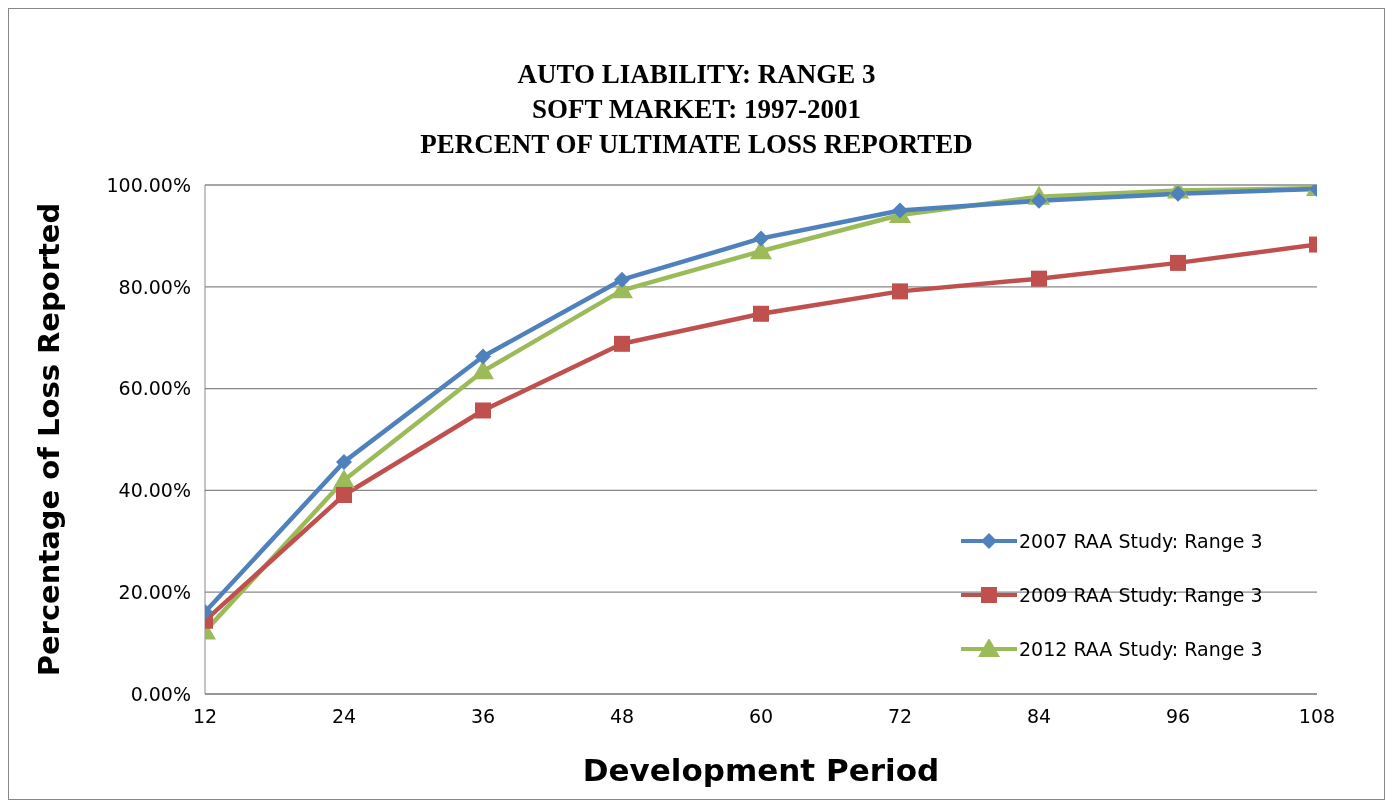 The height and width of the screenshot is (810, 1393). What do you see at coordinates (49, 439) in the screenshot?
I see `y-axis-title: Percentage of Loss Reported` at bounding box center [49, 439].